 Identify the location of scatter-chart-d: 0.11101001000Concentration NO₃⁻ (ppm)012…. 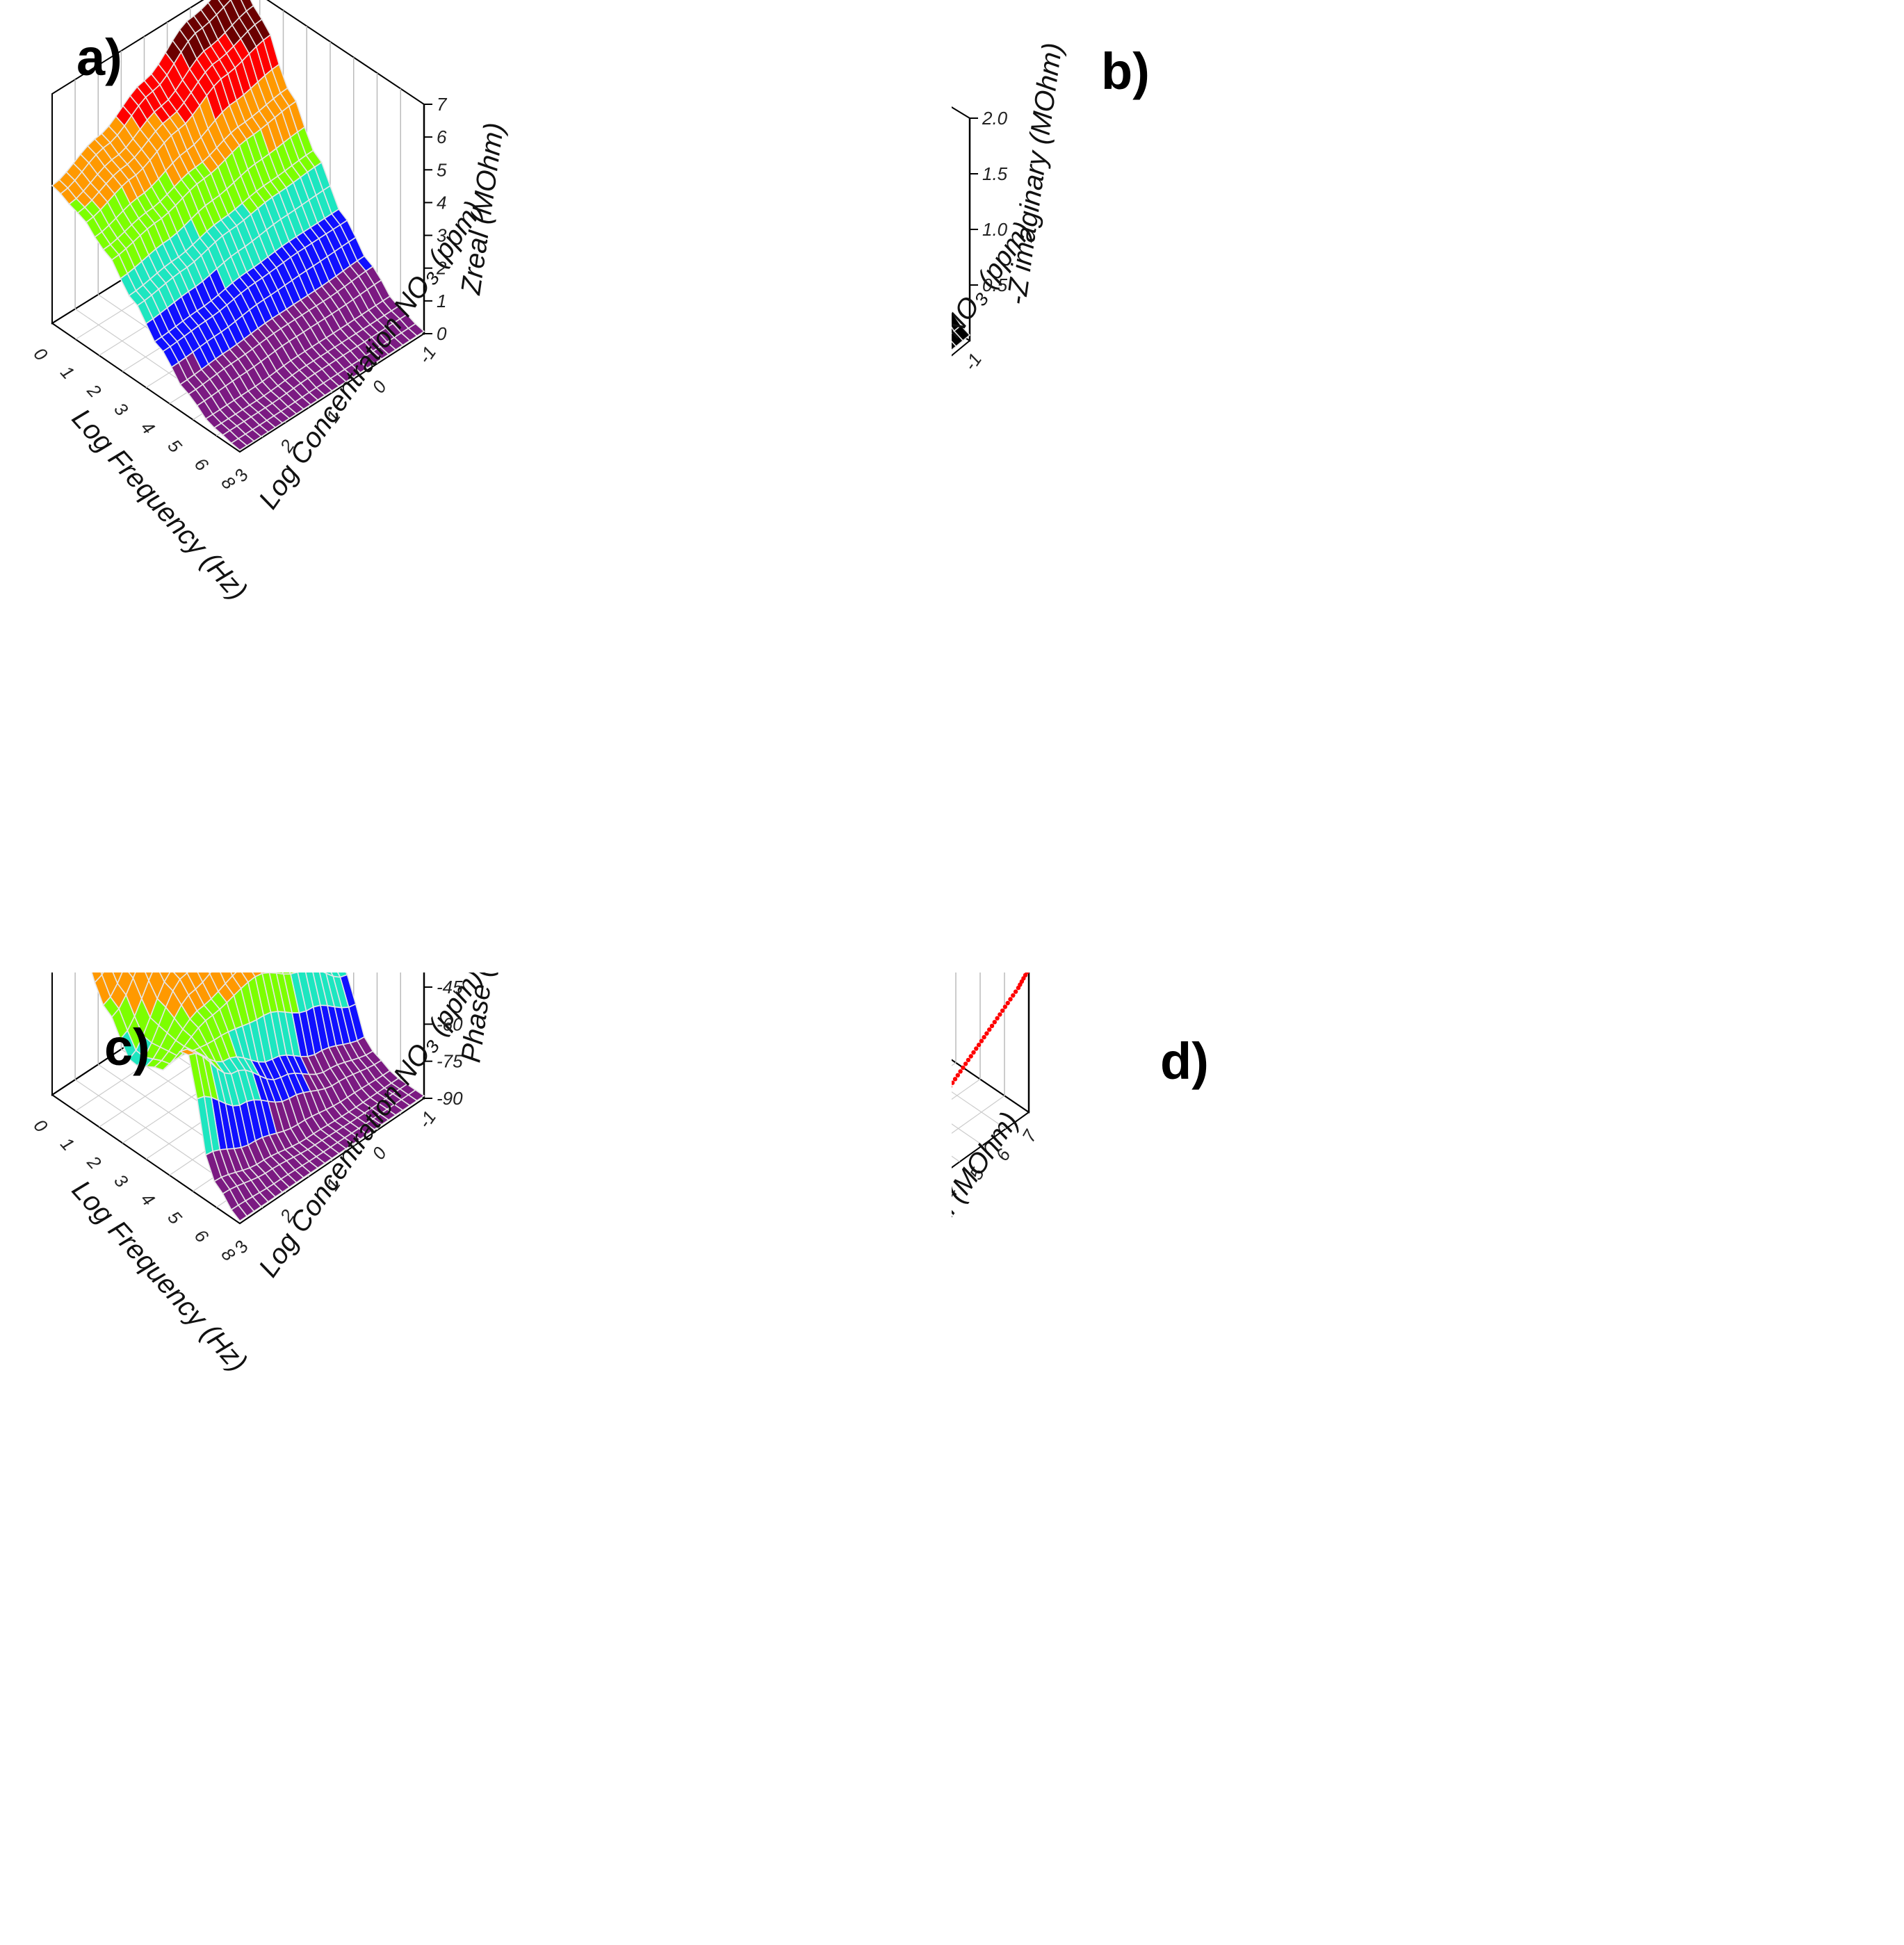
(996, 1122).